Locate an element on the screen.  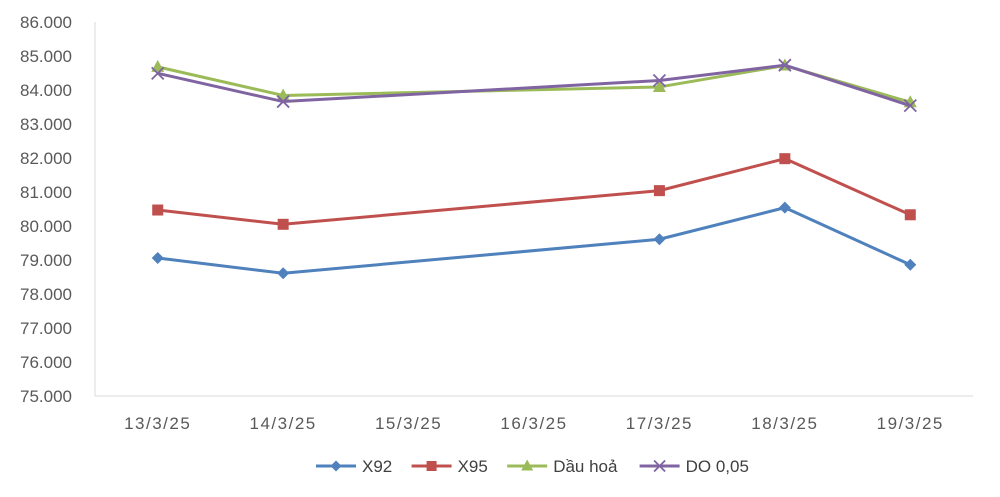
series-x is located at coordinates (534, 85).